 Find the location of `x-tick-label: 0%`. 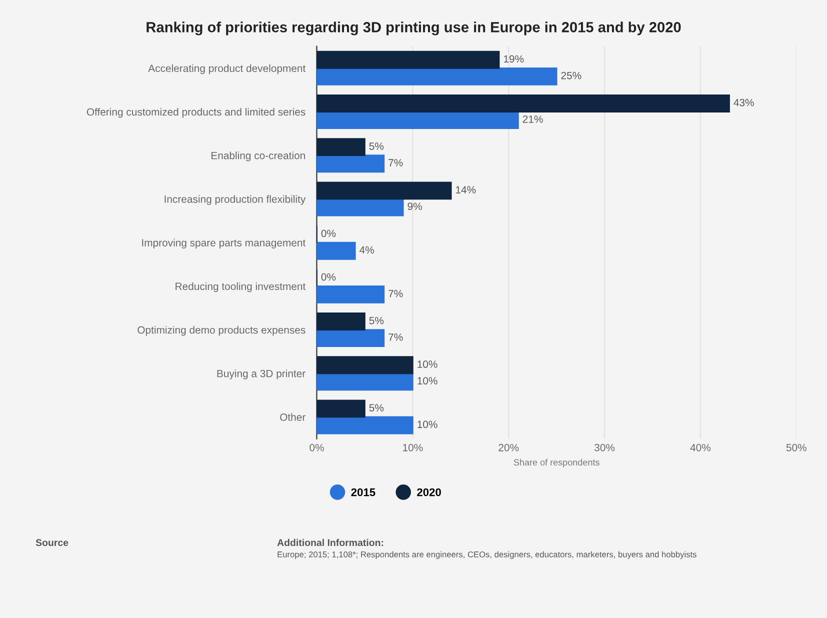

x-tick-label: 0% is located at coordinates (317, 448).